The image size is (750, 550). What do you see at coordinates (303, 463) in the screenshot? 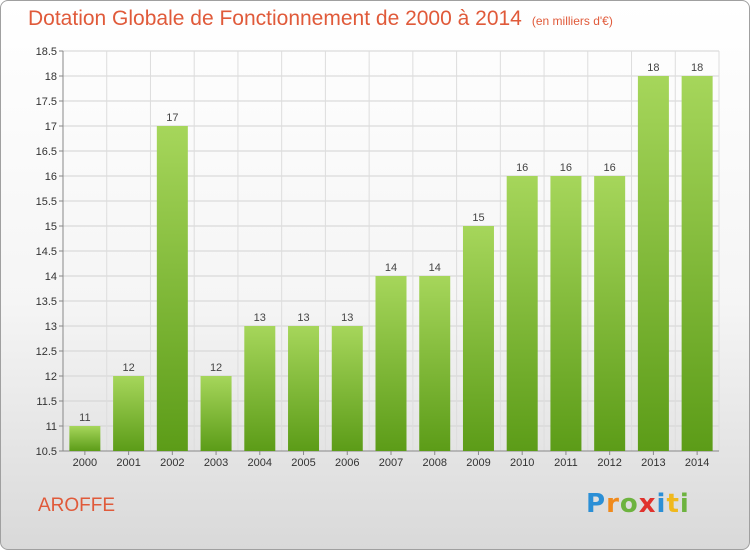
I see `x-tick-label: 2005` at bounding box center [303, 463].